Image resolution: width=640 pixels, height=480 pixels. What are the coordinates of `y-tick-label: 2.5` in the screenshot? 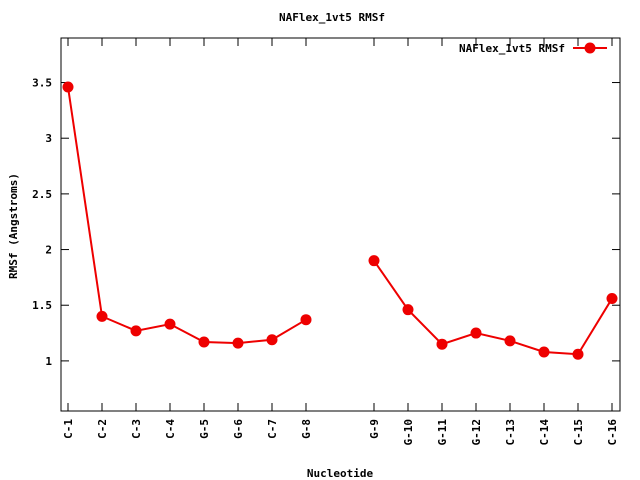 It's located at (42, 194).